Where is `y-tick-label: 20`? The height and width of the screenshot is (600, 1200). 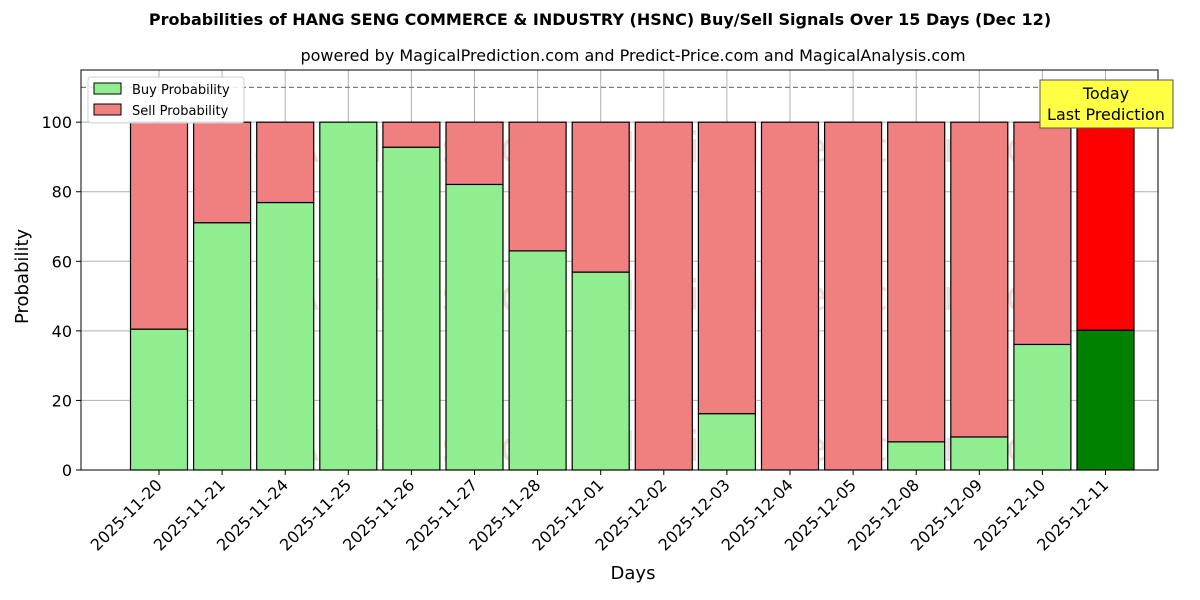 y-tick-label: 20 is located at coordinates (62, 400).